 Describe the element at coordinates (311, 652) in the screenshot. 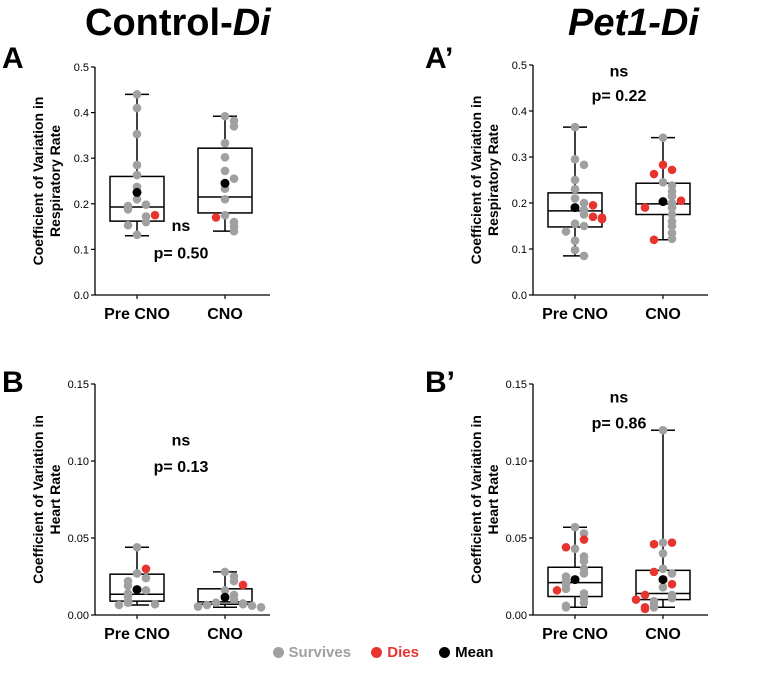

I see `legend-item-survives: Survives` at that location.